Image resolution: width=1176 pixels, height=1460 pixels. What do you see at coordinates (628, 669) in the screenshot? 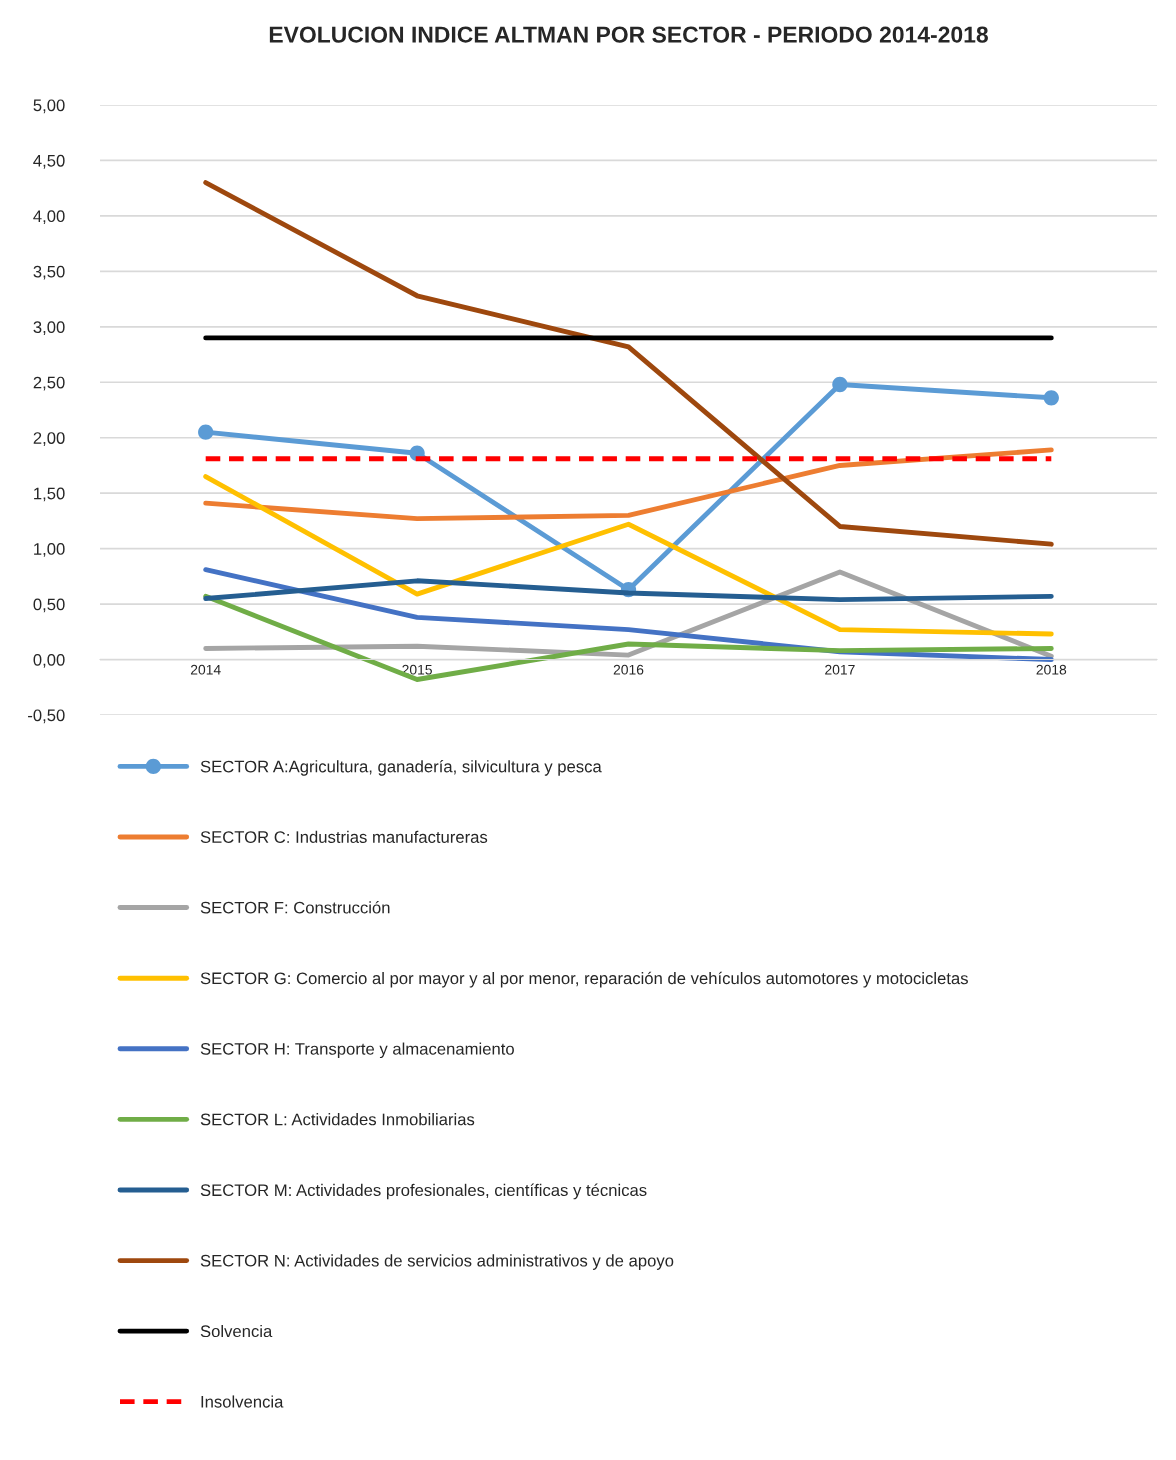
I see `x-tick-label: 2016` at bounding box center [628, 669].